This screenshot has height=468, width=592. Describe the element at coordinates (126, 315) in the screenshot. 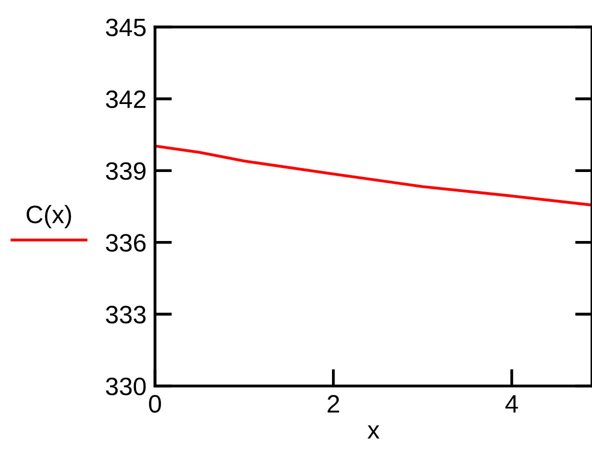

I see `y-tick-label: 333` at that location.